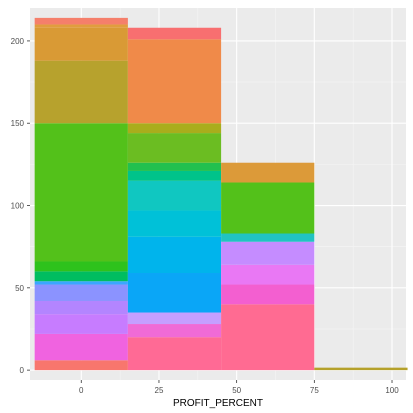 Image resolution: width=413 pixels, height=413 pixels. What do you see at coordinates (18, 123) in the screenshot?
I see `y-tick-label: 150` at bounding box center [18, 123].